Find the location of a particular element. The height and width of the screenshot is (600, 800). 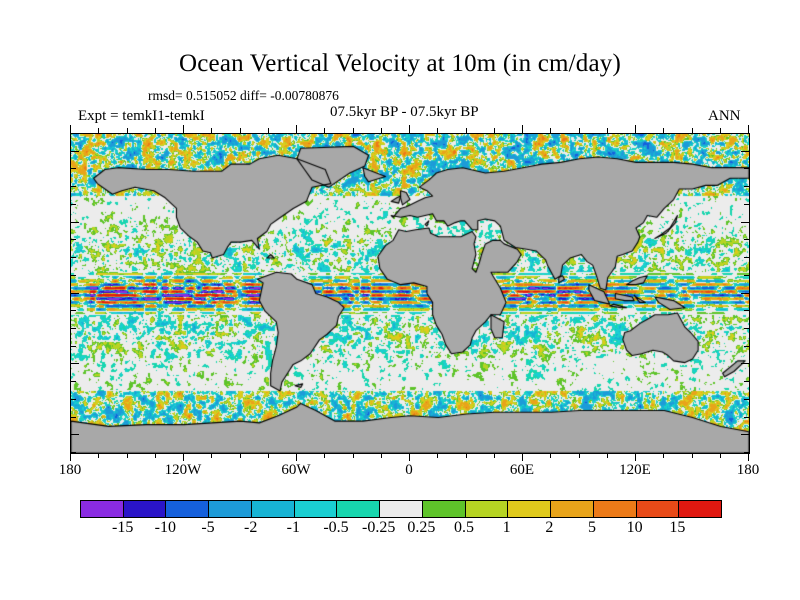

colorbar is located at coordinates (401, 509).